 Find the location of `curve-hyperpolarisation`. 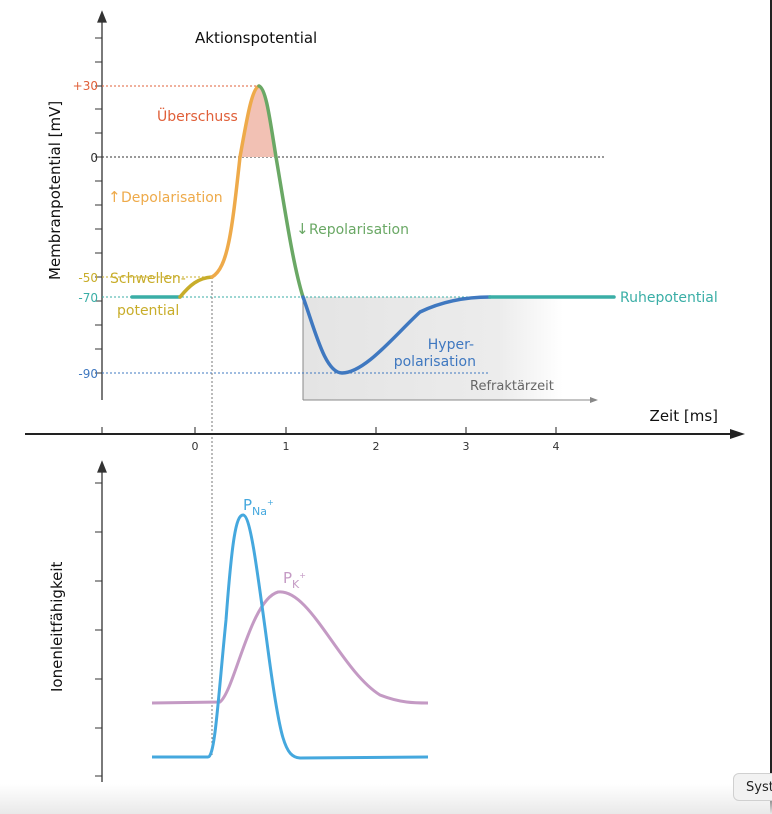

curve-hyperpolarisation is located at coordinates (396, 335).